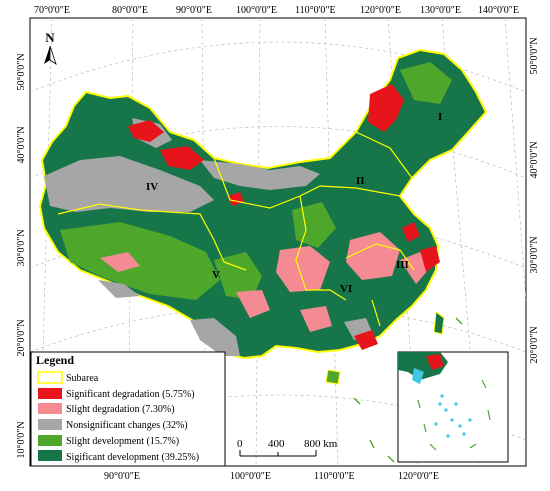 This screenshot has height=491, width=550. Describe the element at coordinates (194, 10) in the screenshot. I see `lon-label-top: 90°0'0"E` at that location.